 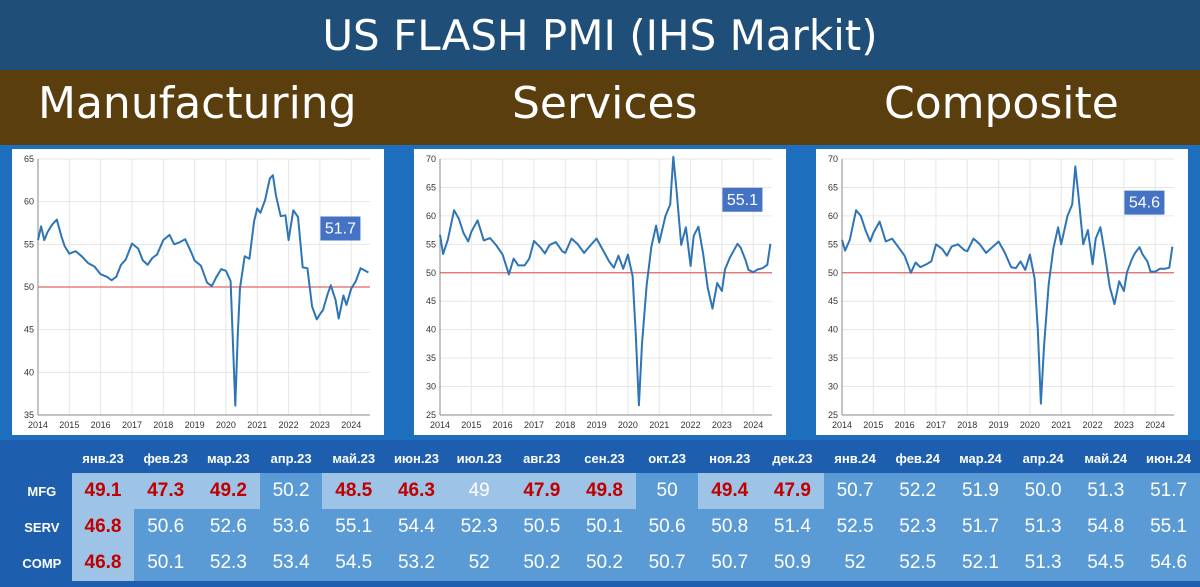 I want to click on x-tick-label: 2015, so click(x=873, y=425).